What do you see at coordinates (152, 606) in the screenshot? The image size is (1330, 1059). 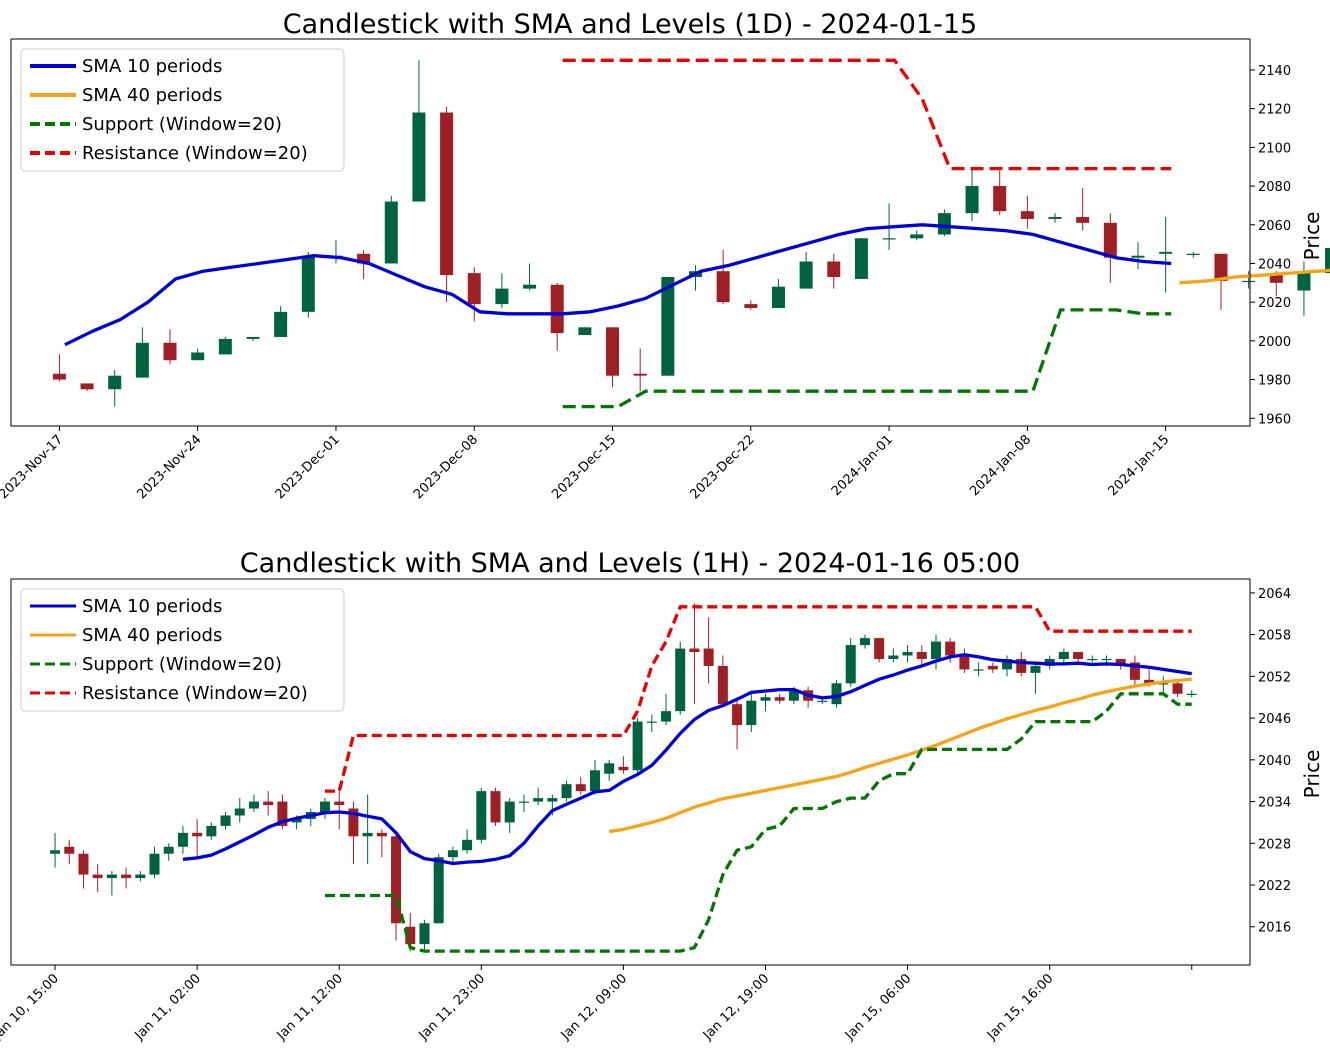 I see `legend-label: SMA 10 periods` at bounding box center [152, 606].